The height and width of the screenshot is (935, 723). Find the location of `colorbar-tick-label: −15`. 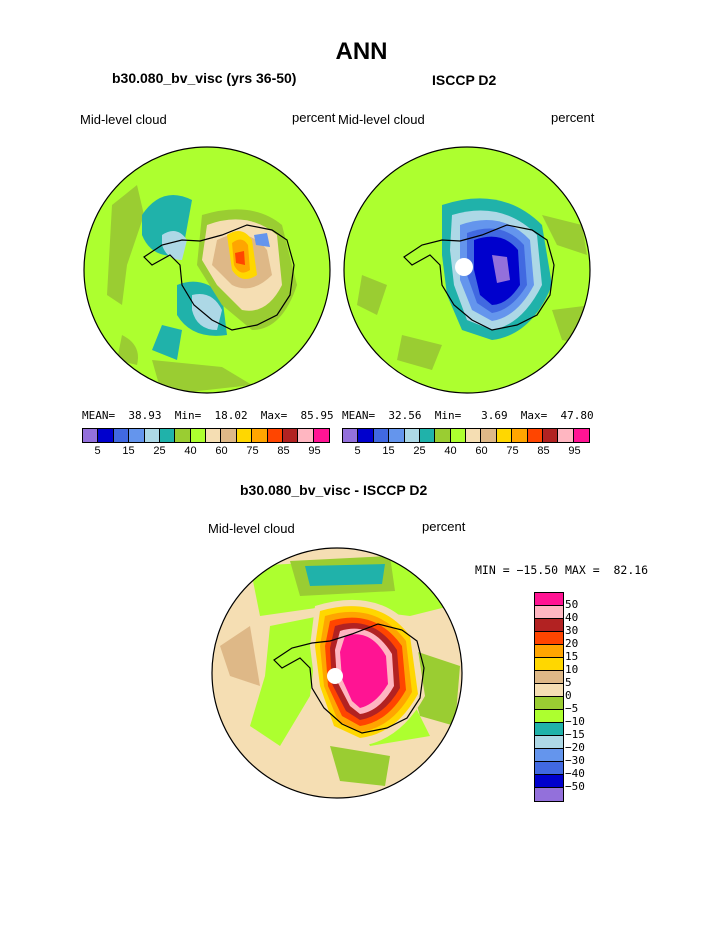

colorbar-tick-label: −15 is located at coordinates (575, 734).